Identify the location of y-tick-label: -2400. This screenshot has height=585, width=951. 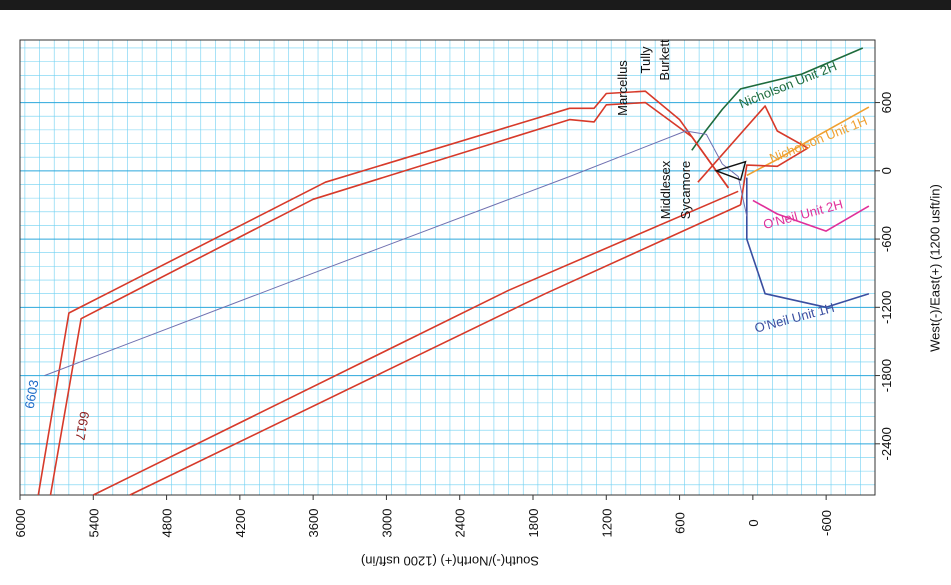
(886, 443).